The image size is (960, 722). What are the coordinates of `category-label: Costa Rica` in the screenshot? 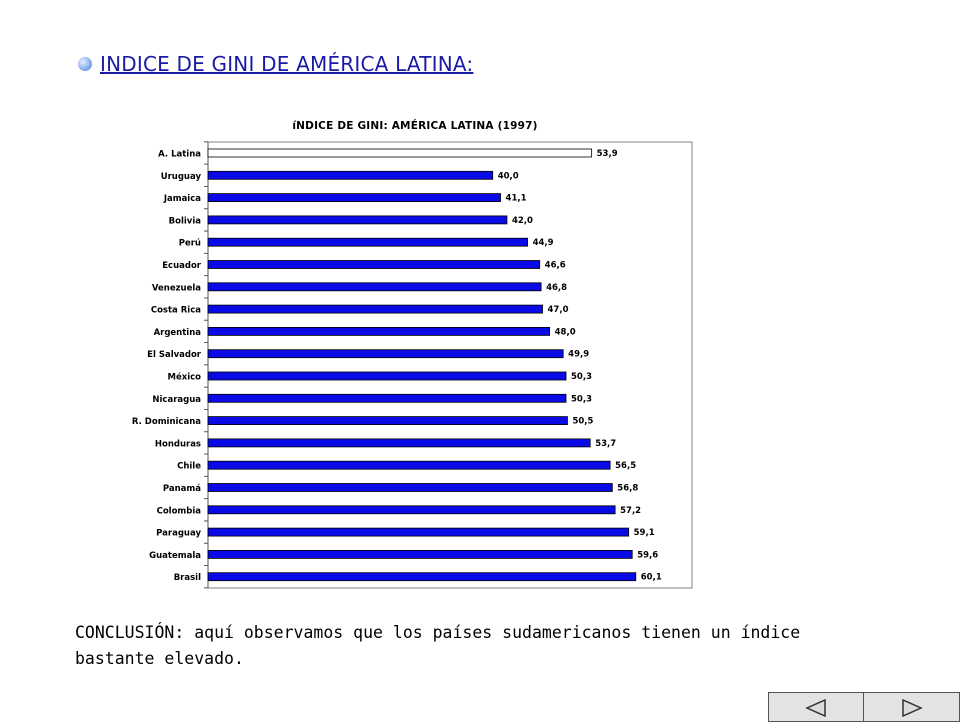 It's located at (176, 311).